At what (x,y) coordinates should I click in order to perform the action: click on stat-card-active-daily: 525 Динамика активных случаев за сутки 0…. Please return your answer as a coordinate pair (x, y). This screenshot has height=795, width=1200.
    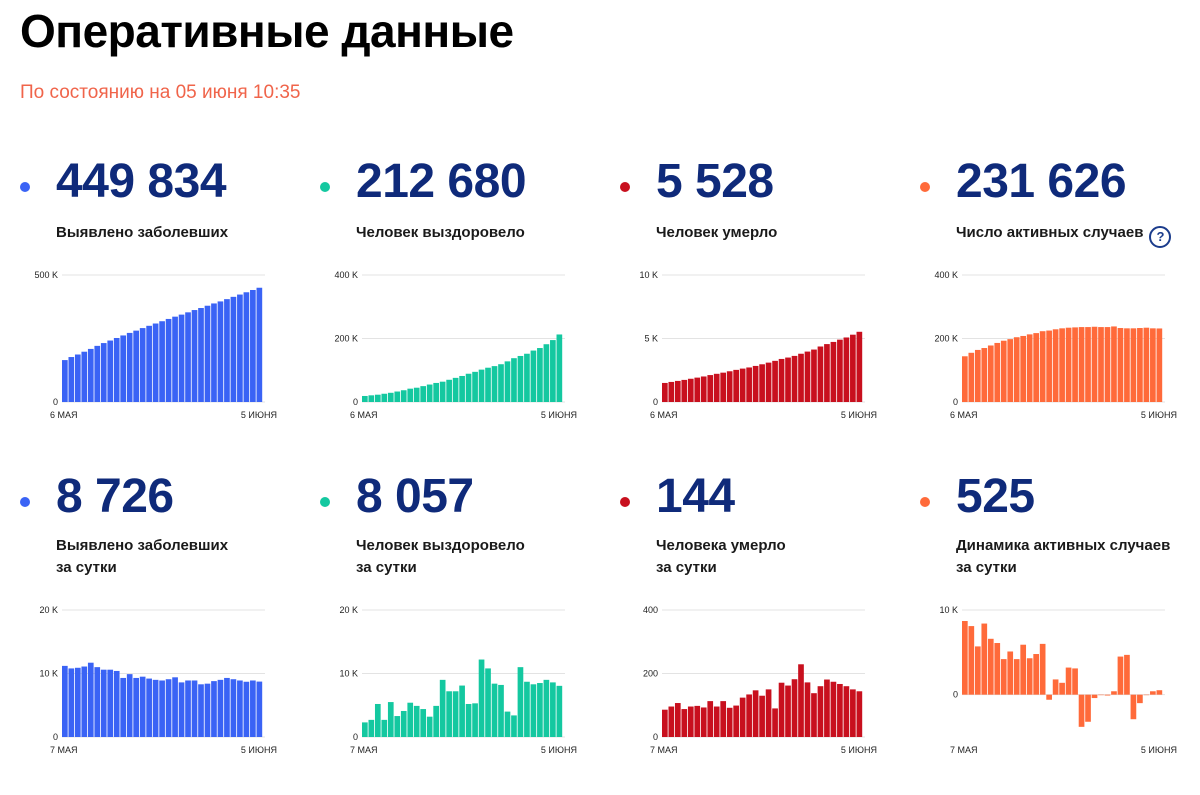
    Looking at the image, I should click on (1060, 630).